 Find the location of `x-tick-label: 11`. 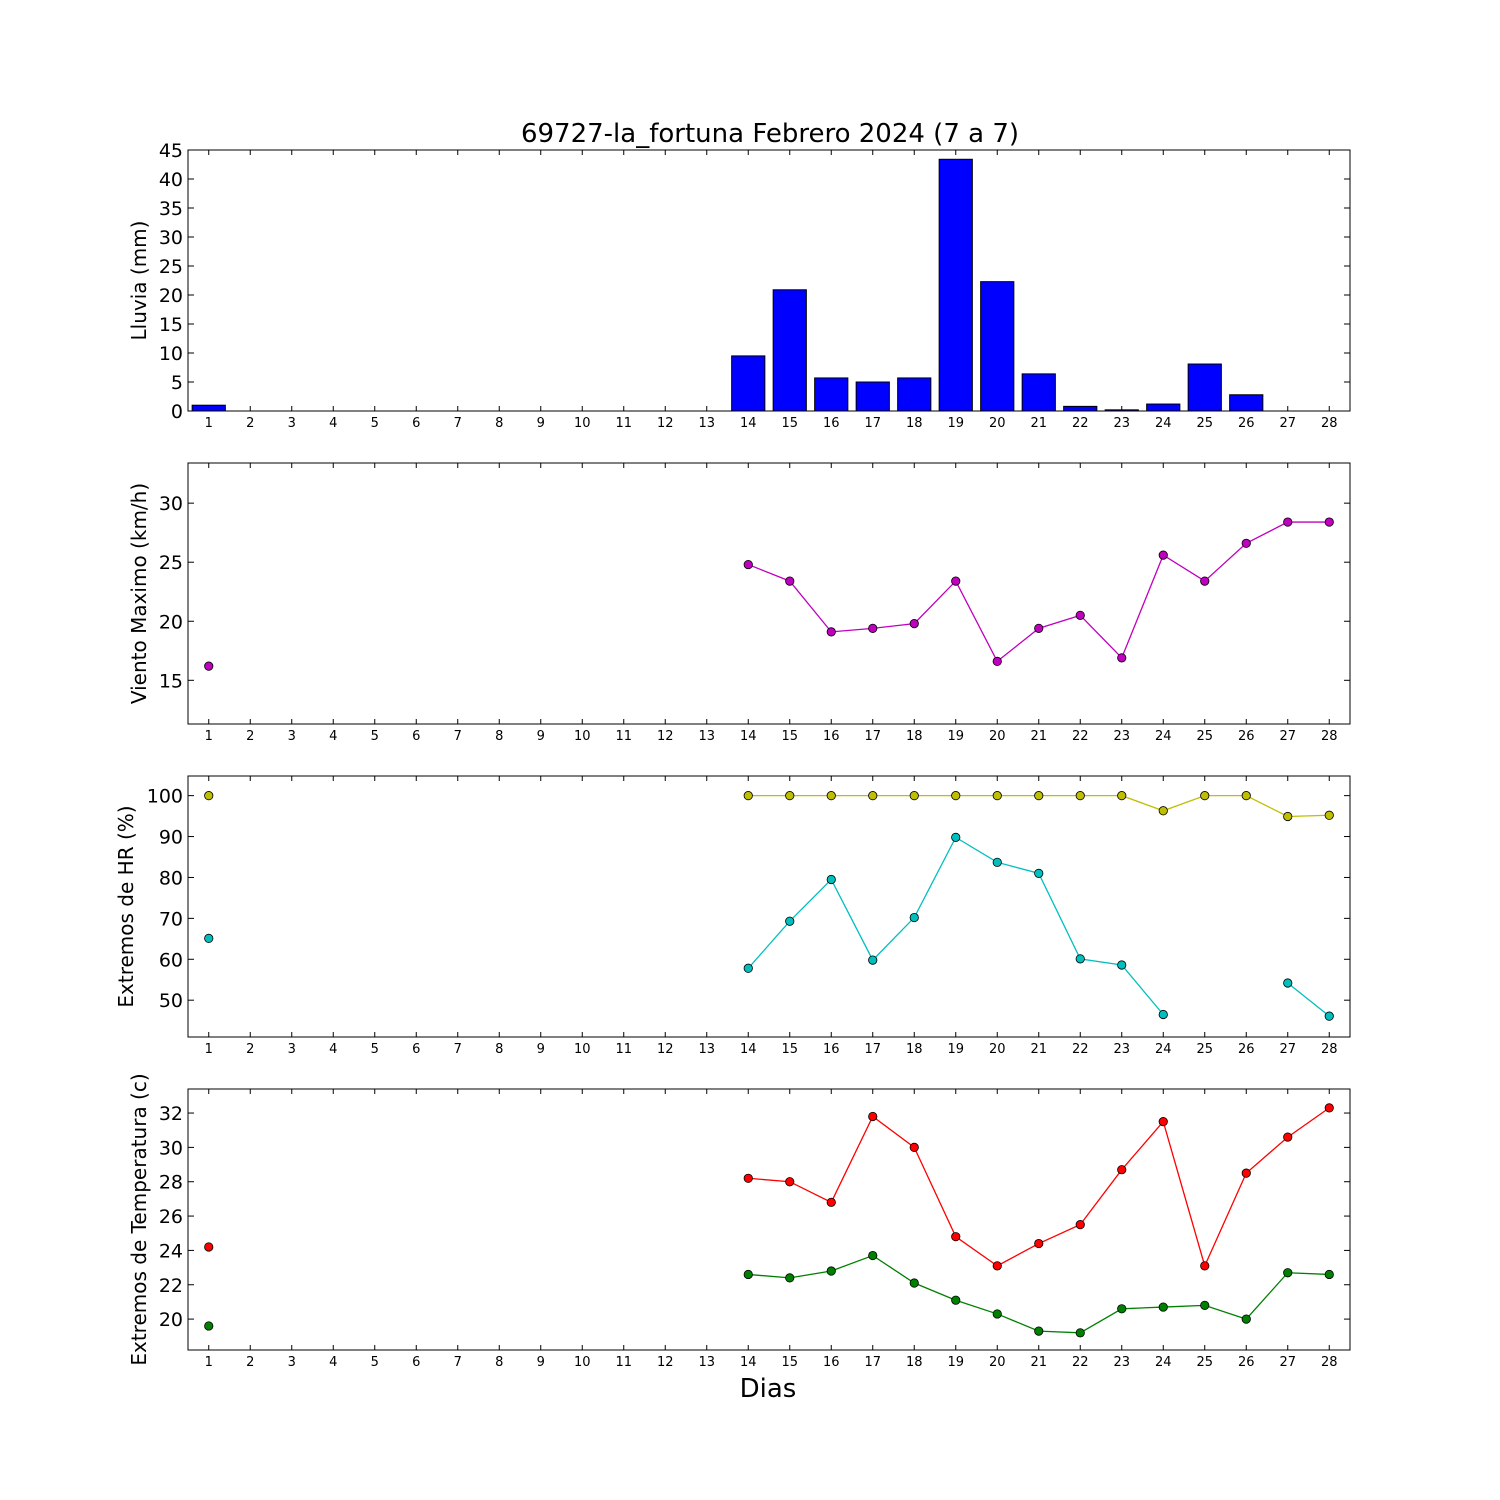

x-tick-label: 11 is located at coordinates (623, 736).